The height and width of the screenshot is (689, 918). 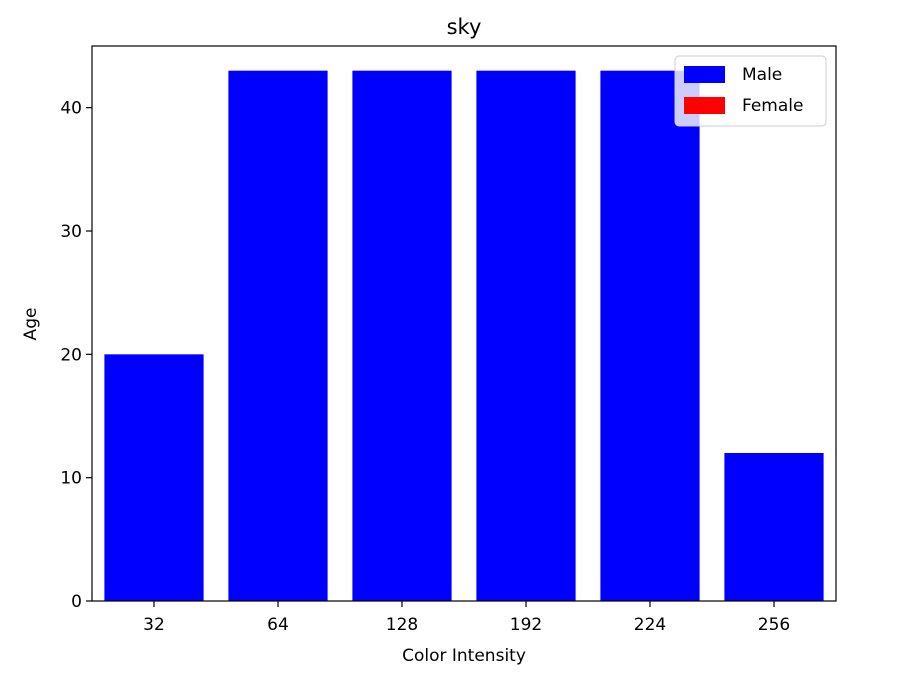 What do you see at coordinates (71, 355) in the screenshot?
I see `y-tick-label: 20` at bounding box center [71, 355].